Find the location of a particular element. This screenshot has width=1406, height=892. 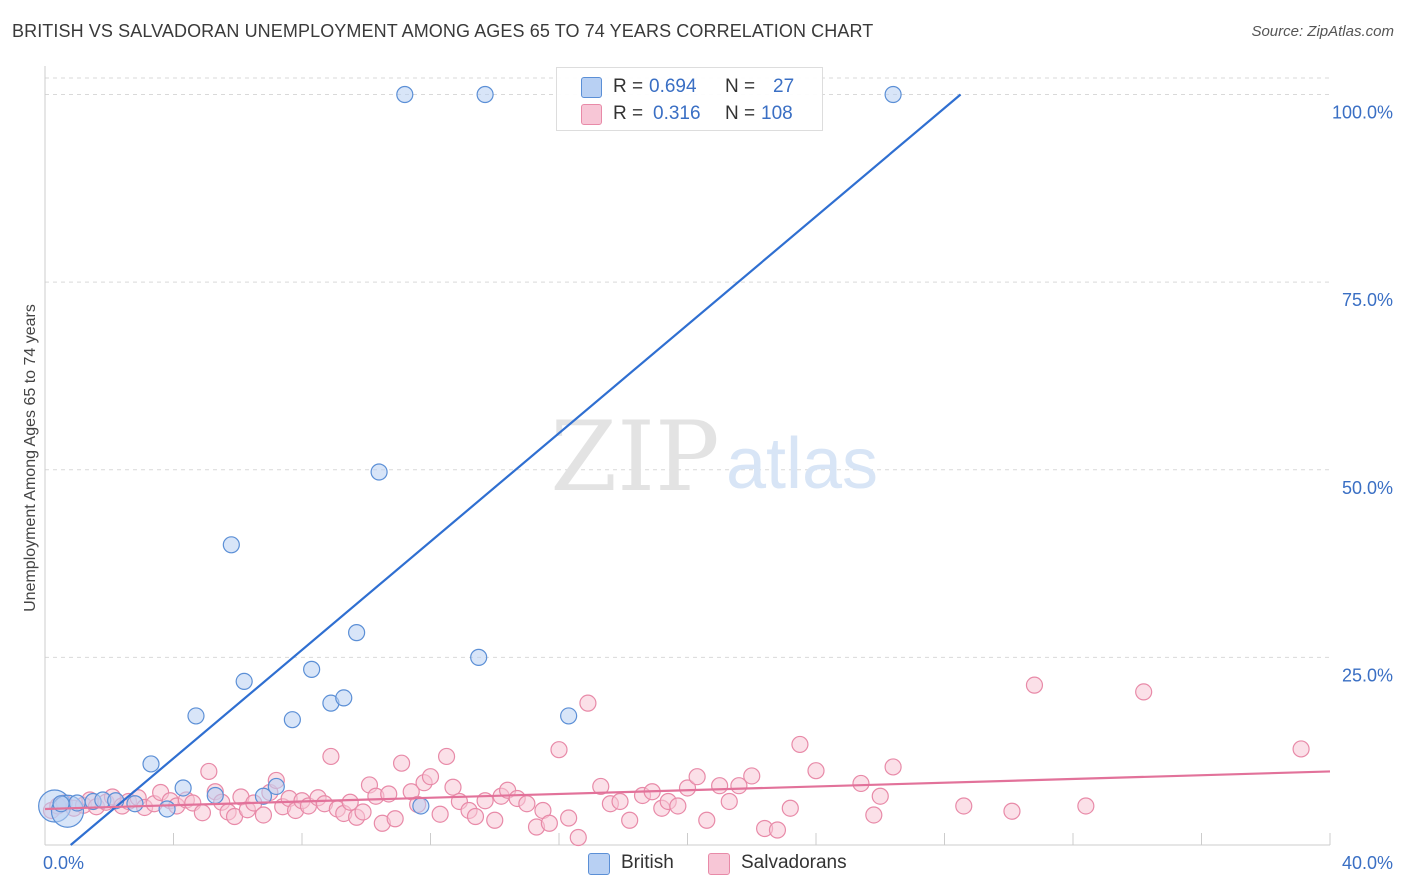

watermark-zip: ZIP is located at coordinates (634, 457).